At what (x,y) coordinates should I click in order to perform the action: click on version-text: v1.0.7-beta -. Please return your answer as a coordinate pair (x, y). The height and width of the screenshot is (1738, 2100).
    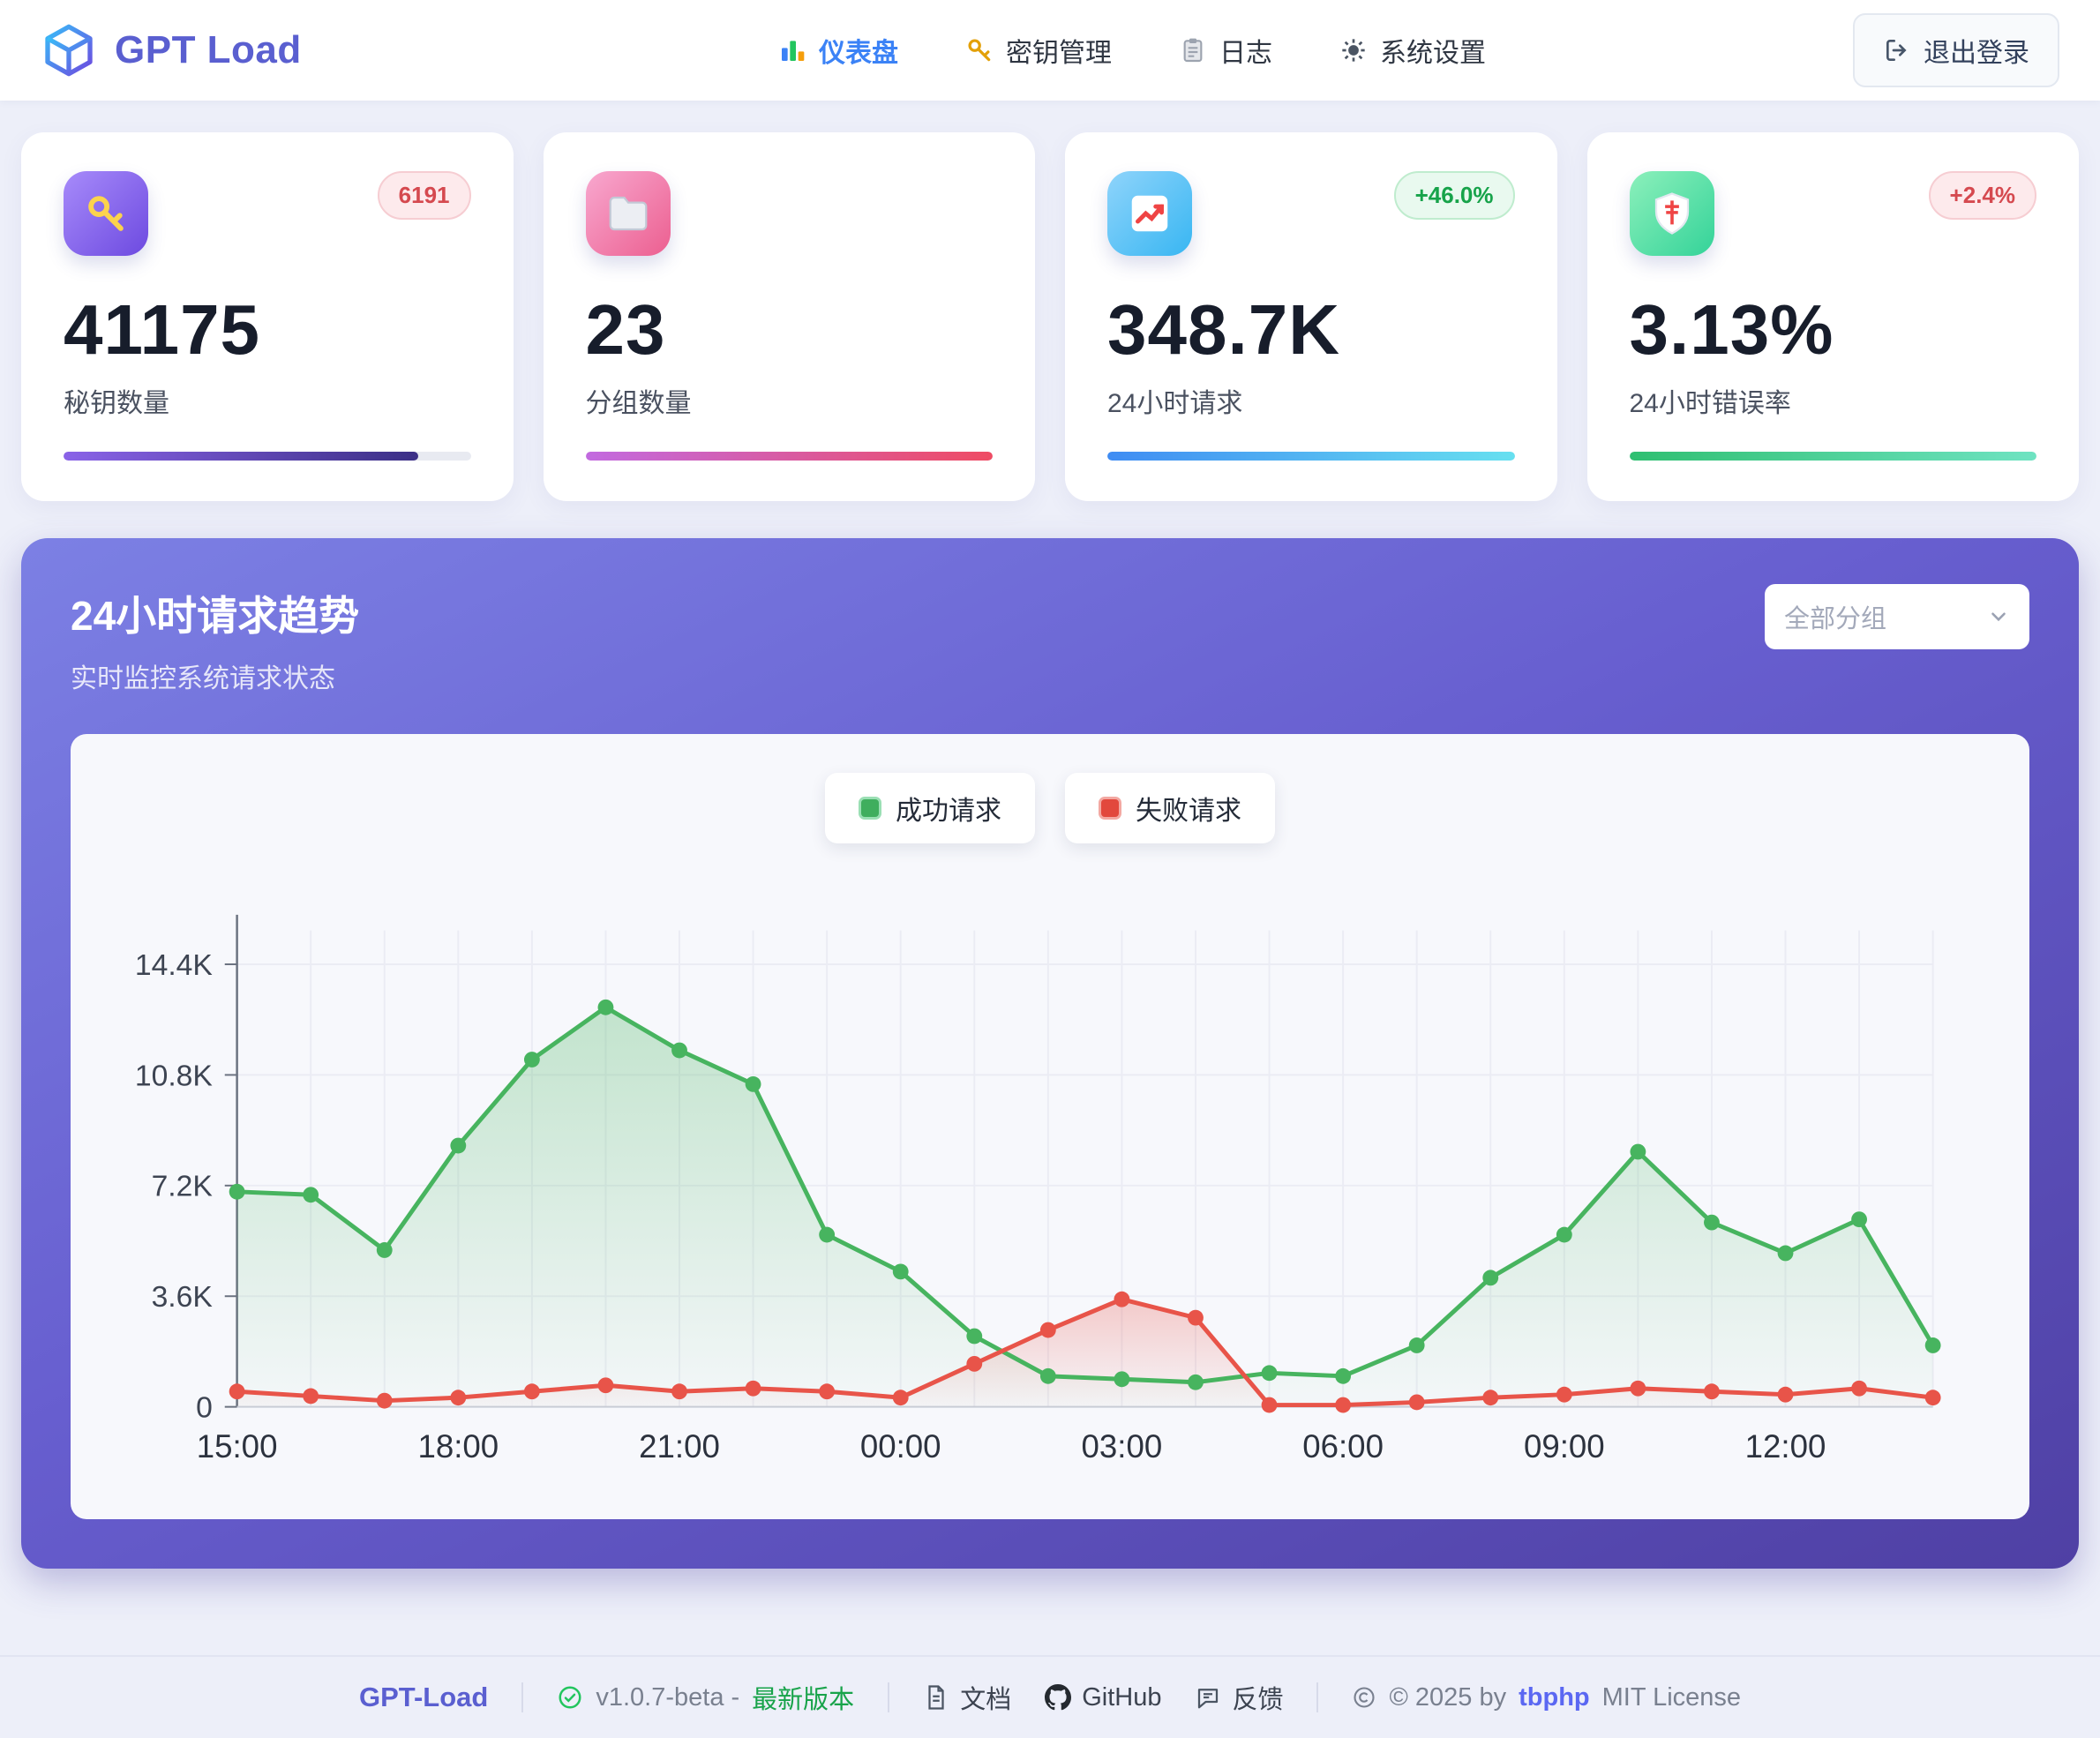
    Looking at the image, I should click on (668, 1697).